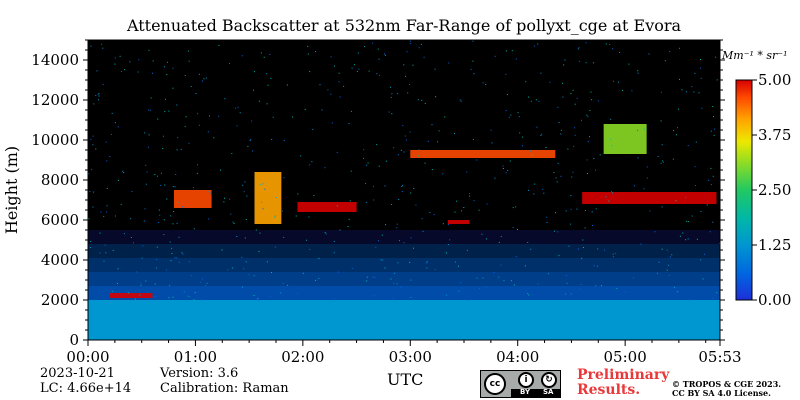 Image resolution: width=800 pixels, height=400 pixels. Describe the element at coordinates (744, 190) in the screenshot. I see `colorbar` at that location.